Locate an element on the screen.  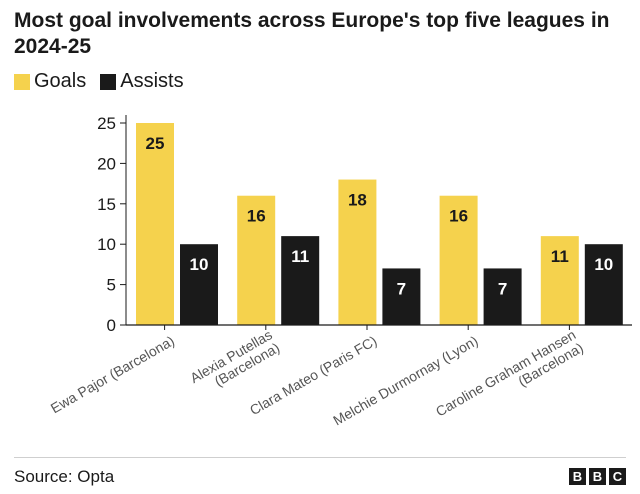
bar-value-label: 25 is located at coordinates (155, 143).